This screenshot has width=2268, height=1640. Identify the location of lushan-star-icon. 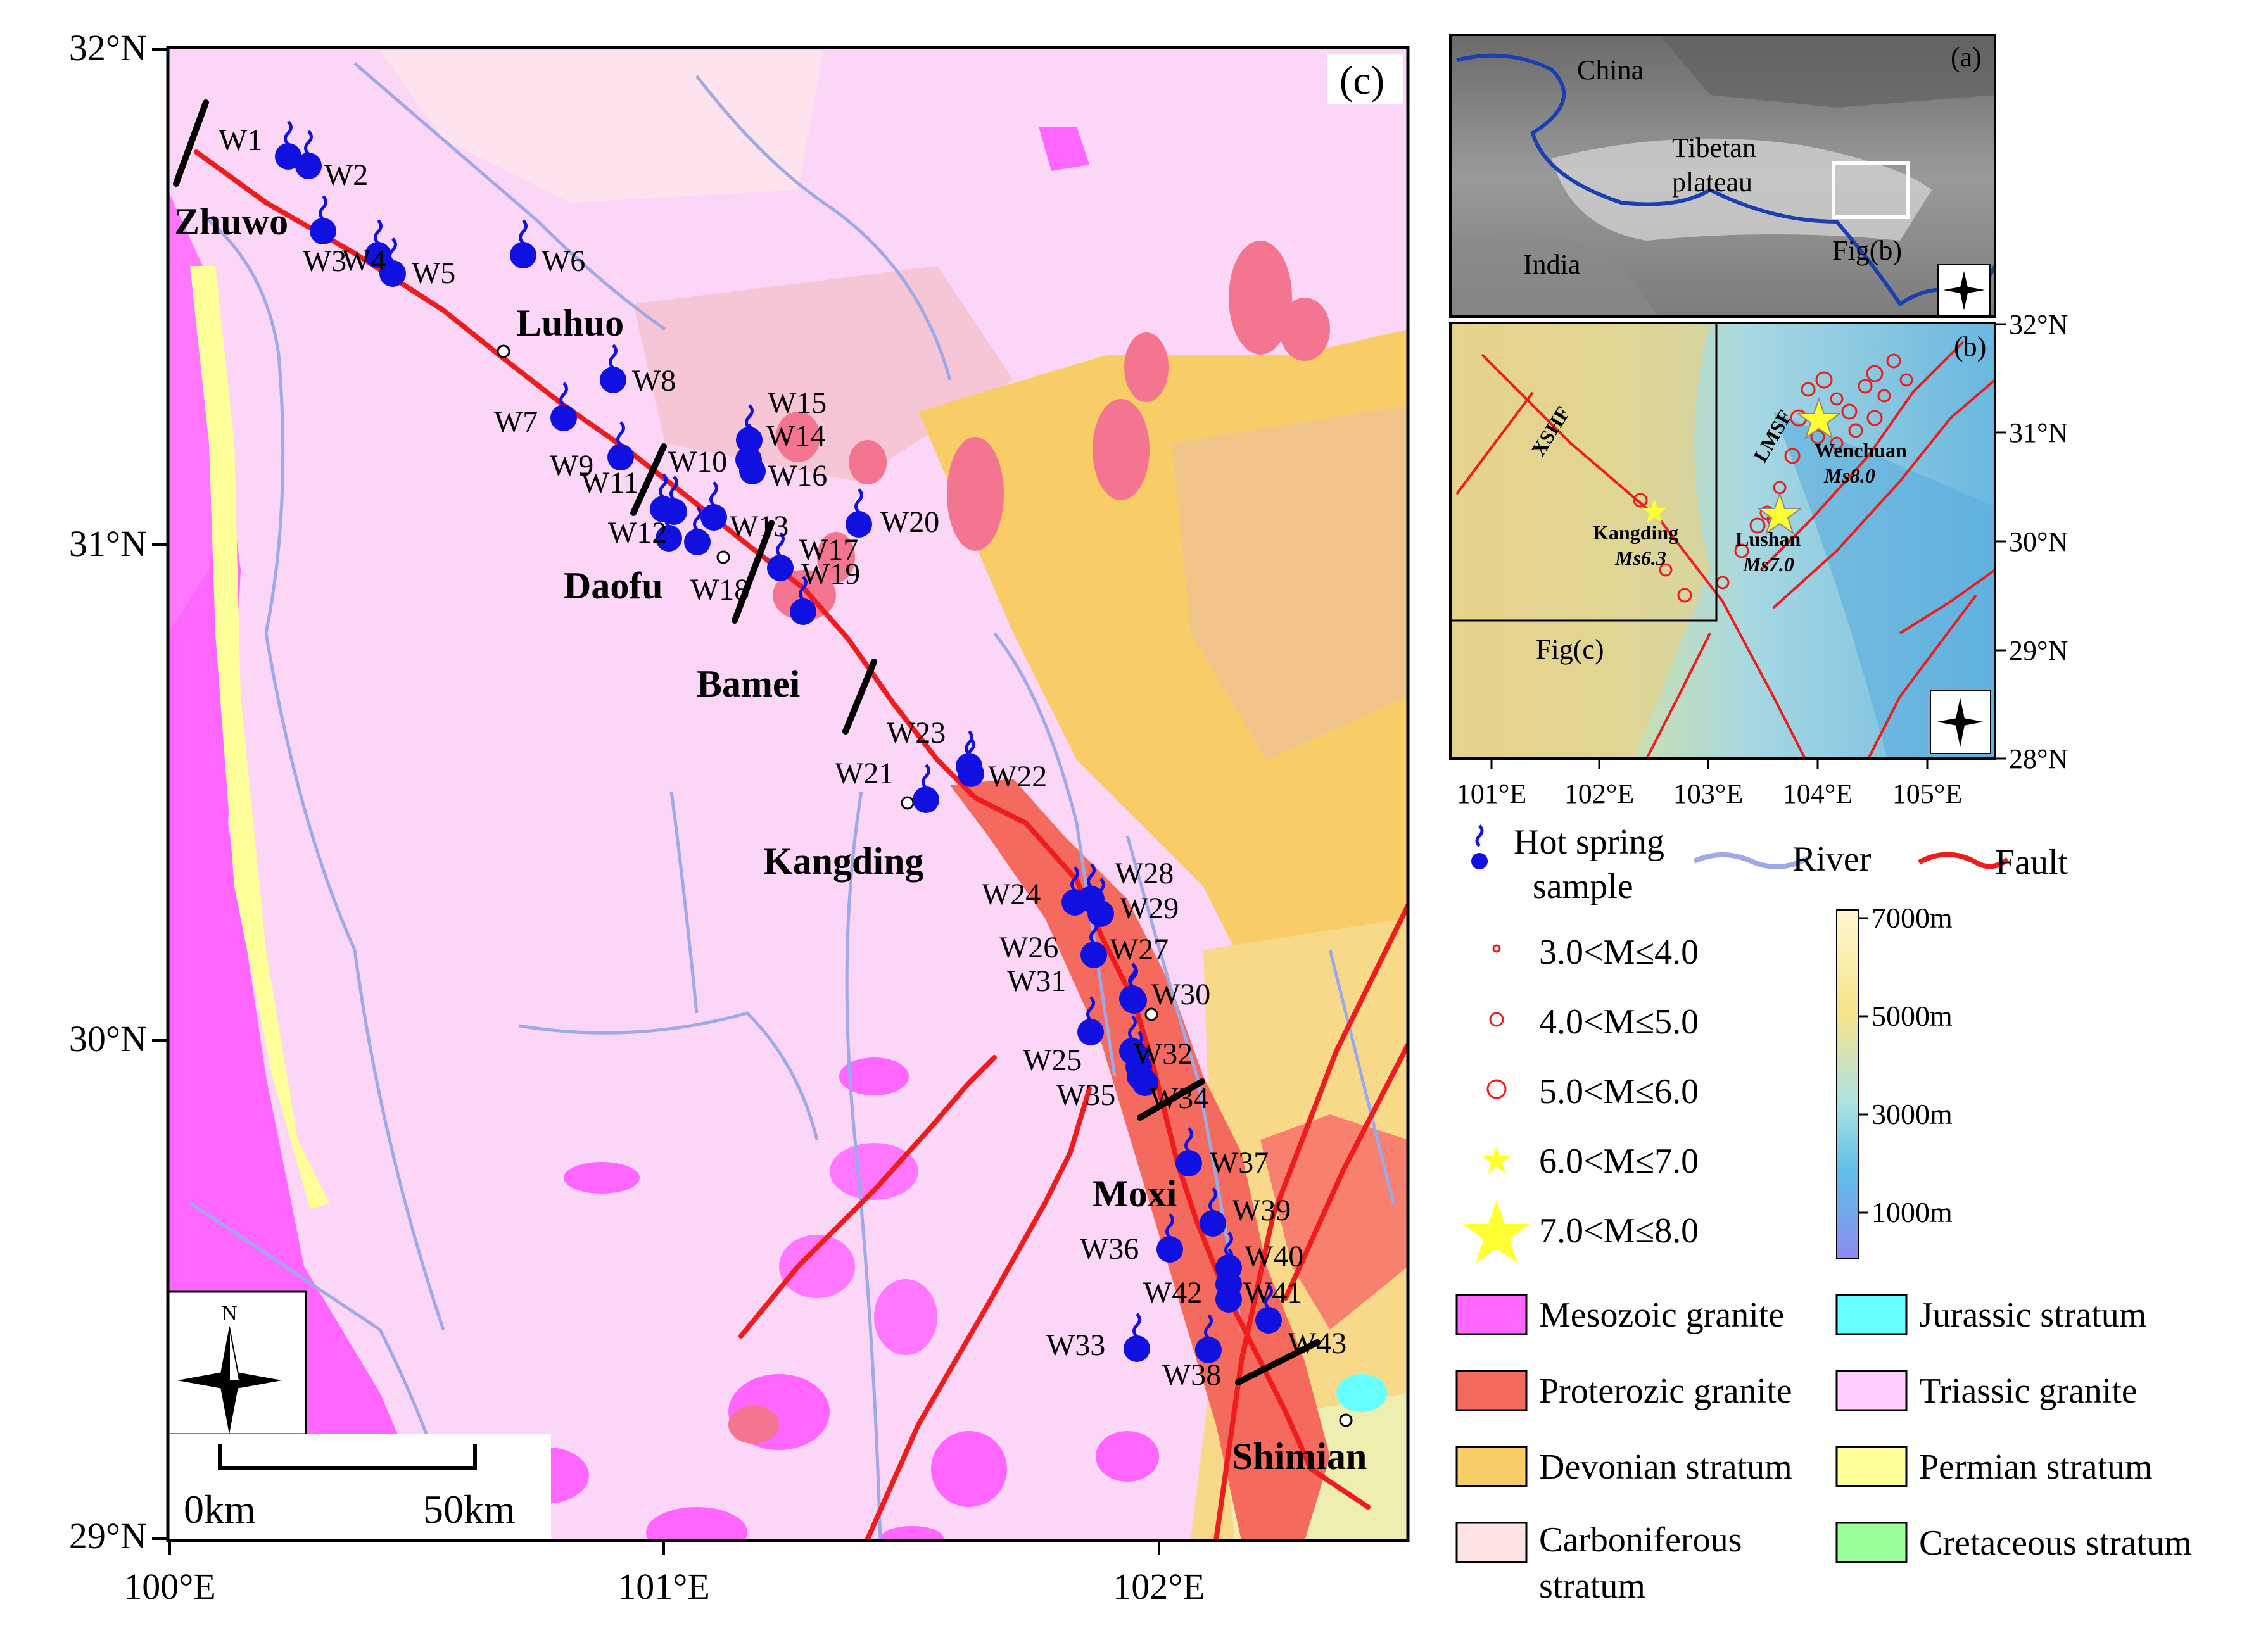
(1779, 513).